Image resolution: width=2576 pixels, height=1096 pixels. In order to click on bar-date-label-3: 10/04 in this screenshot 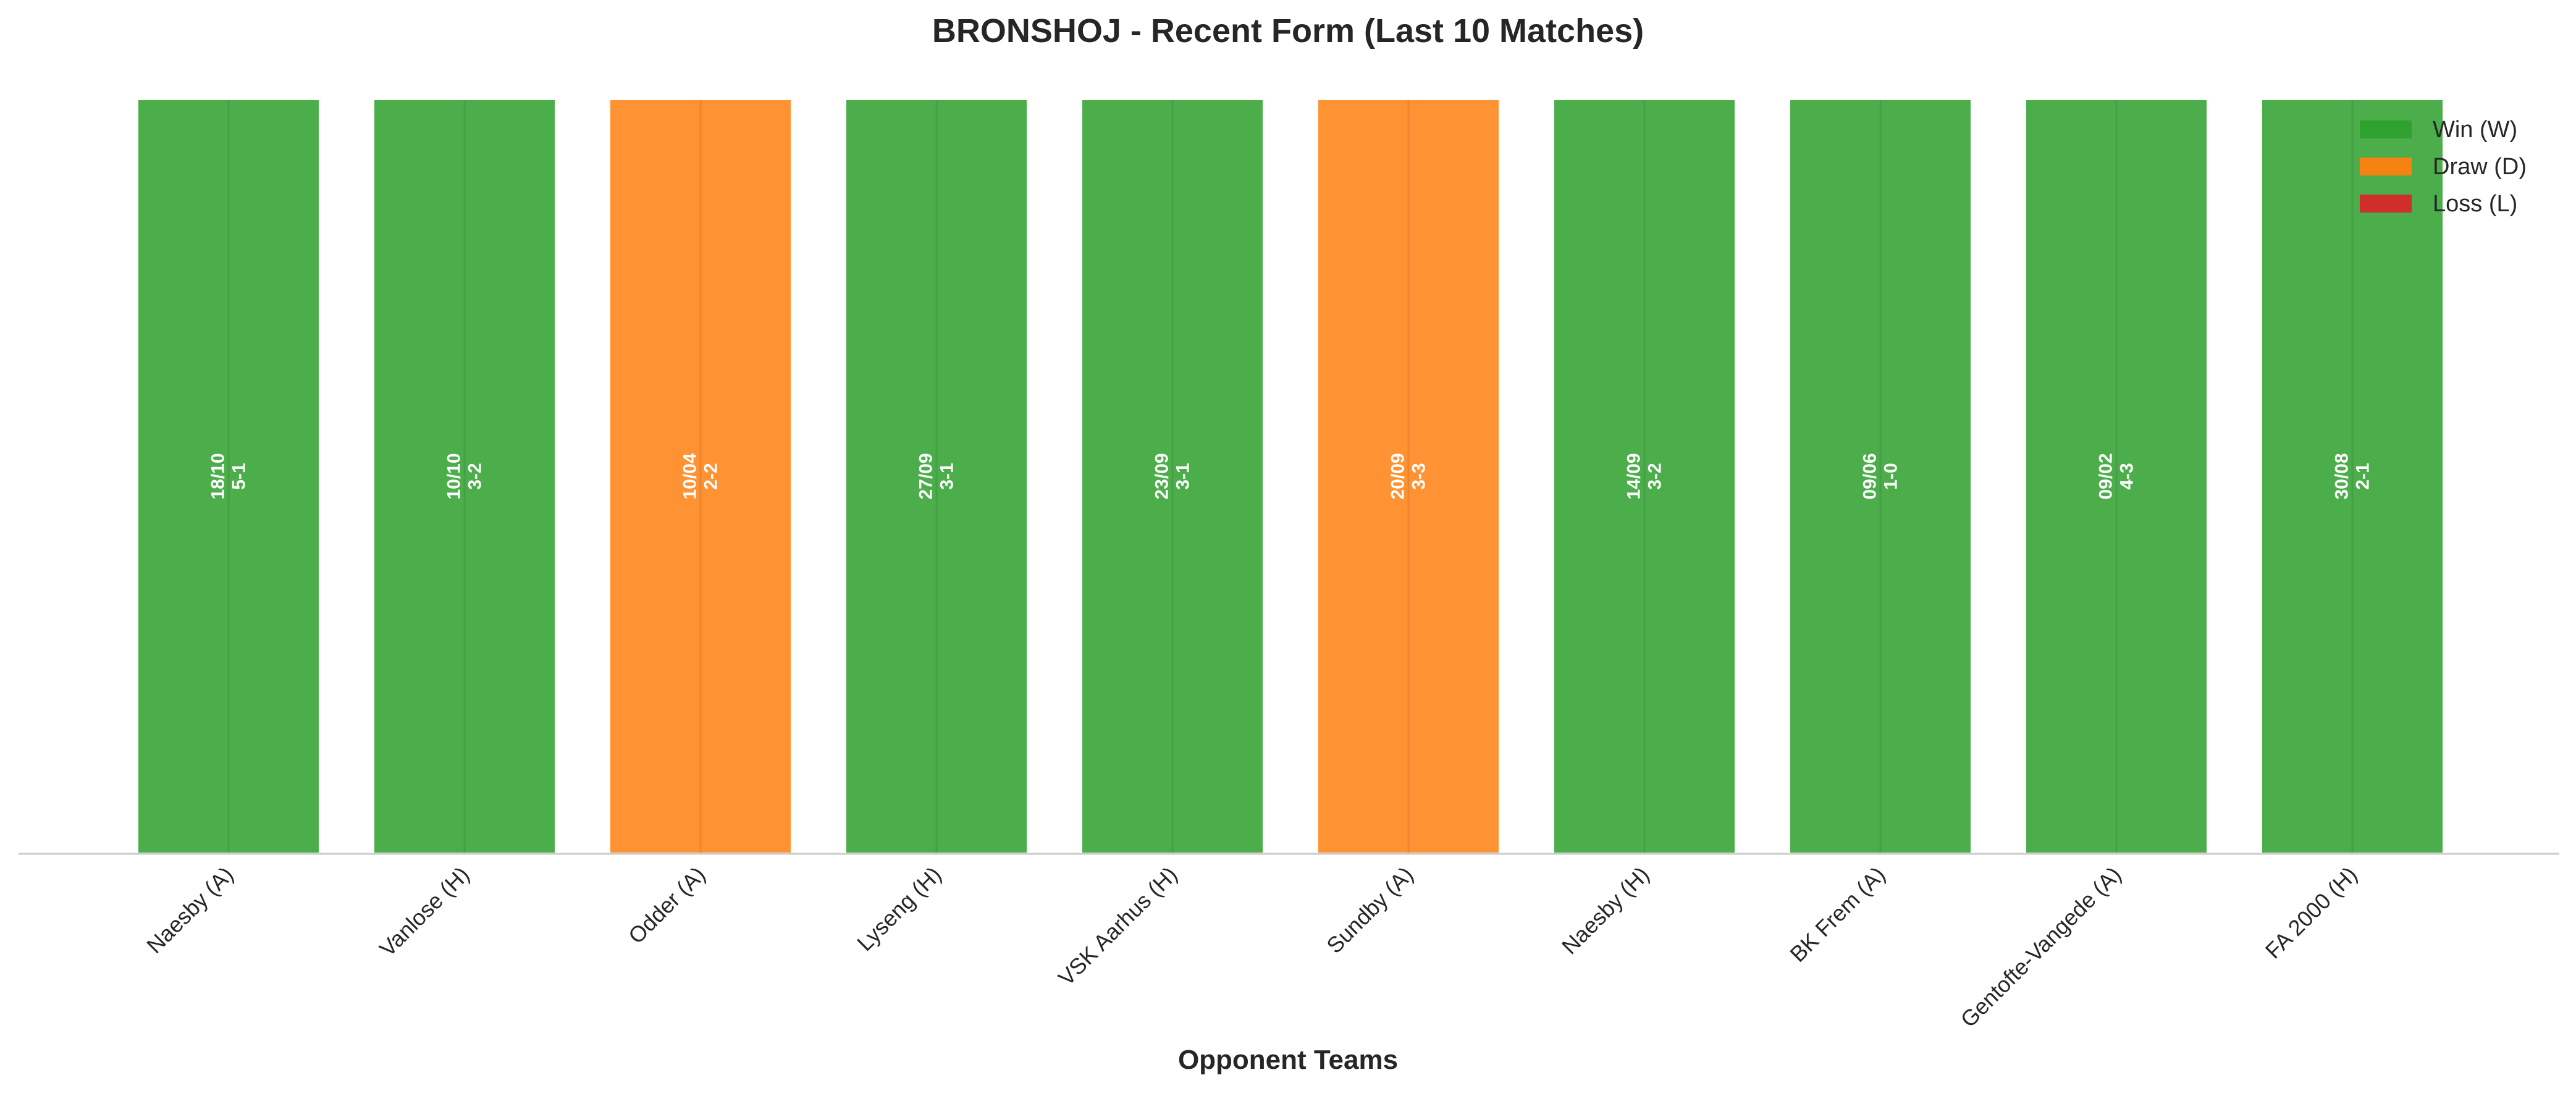, I will do `click(690, 476)`.